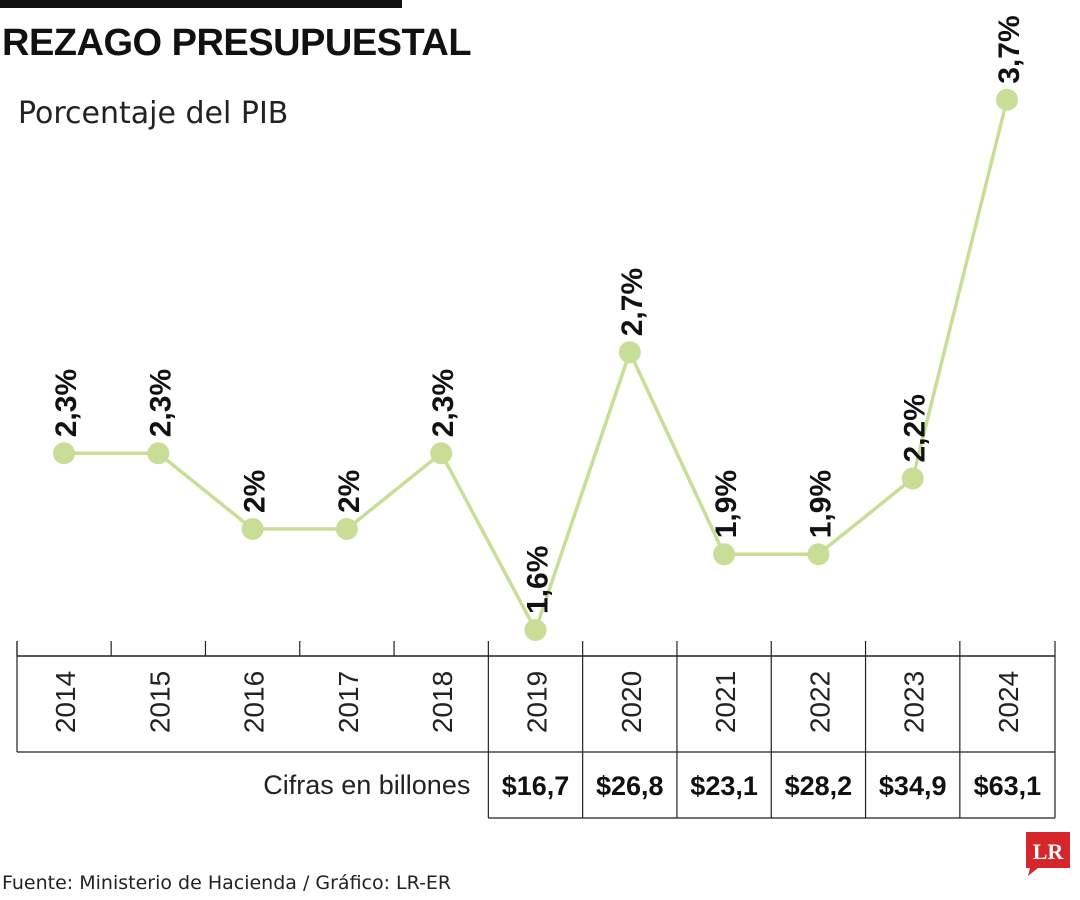  Describe the element at coordinates (1008, 786) in the screenshot. I see `table-value-2024: $63,1` at that location.